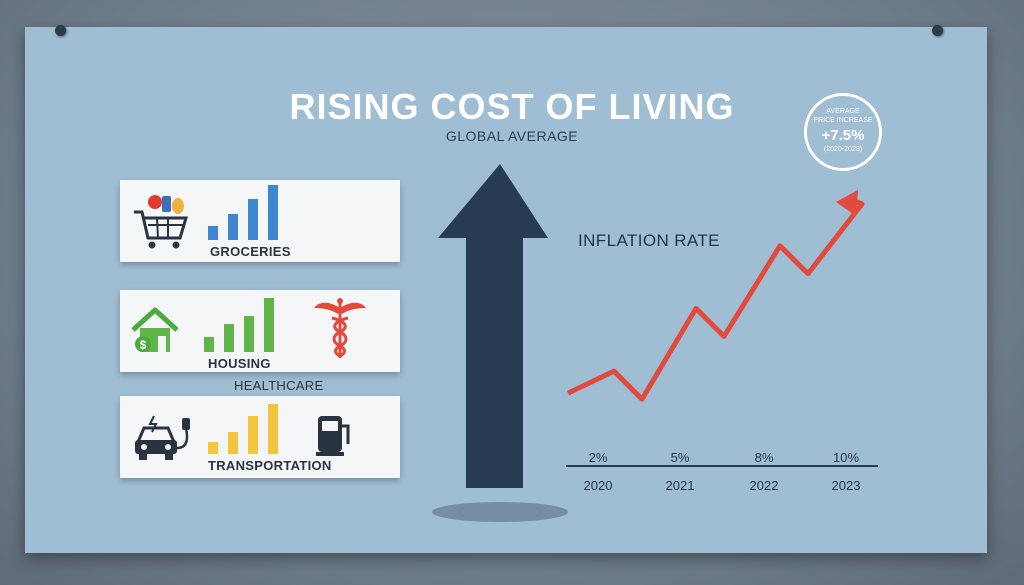 Image resolution: width=1024 pixels, height=585 pixels. I want to click on badge-line1: AVERAGE, so click(843, 111).